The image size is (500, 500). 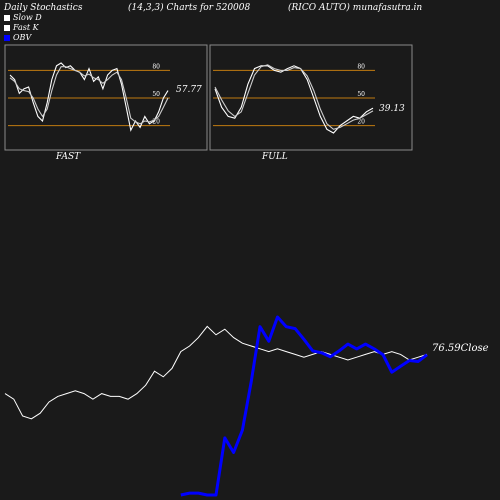 What do you see at coordinates (43, 8) in the screenshot?
I see `chart-title: Daily Stochastics` at bounding box center [43, 8].